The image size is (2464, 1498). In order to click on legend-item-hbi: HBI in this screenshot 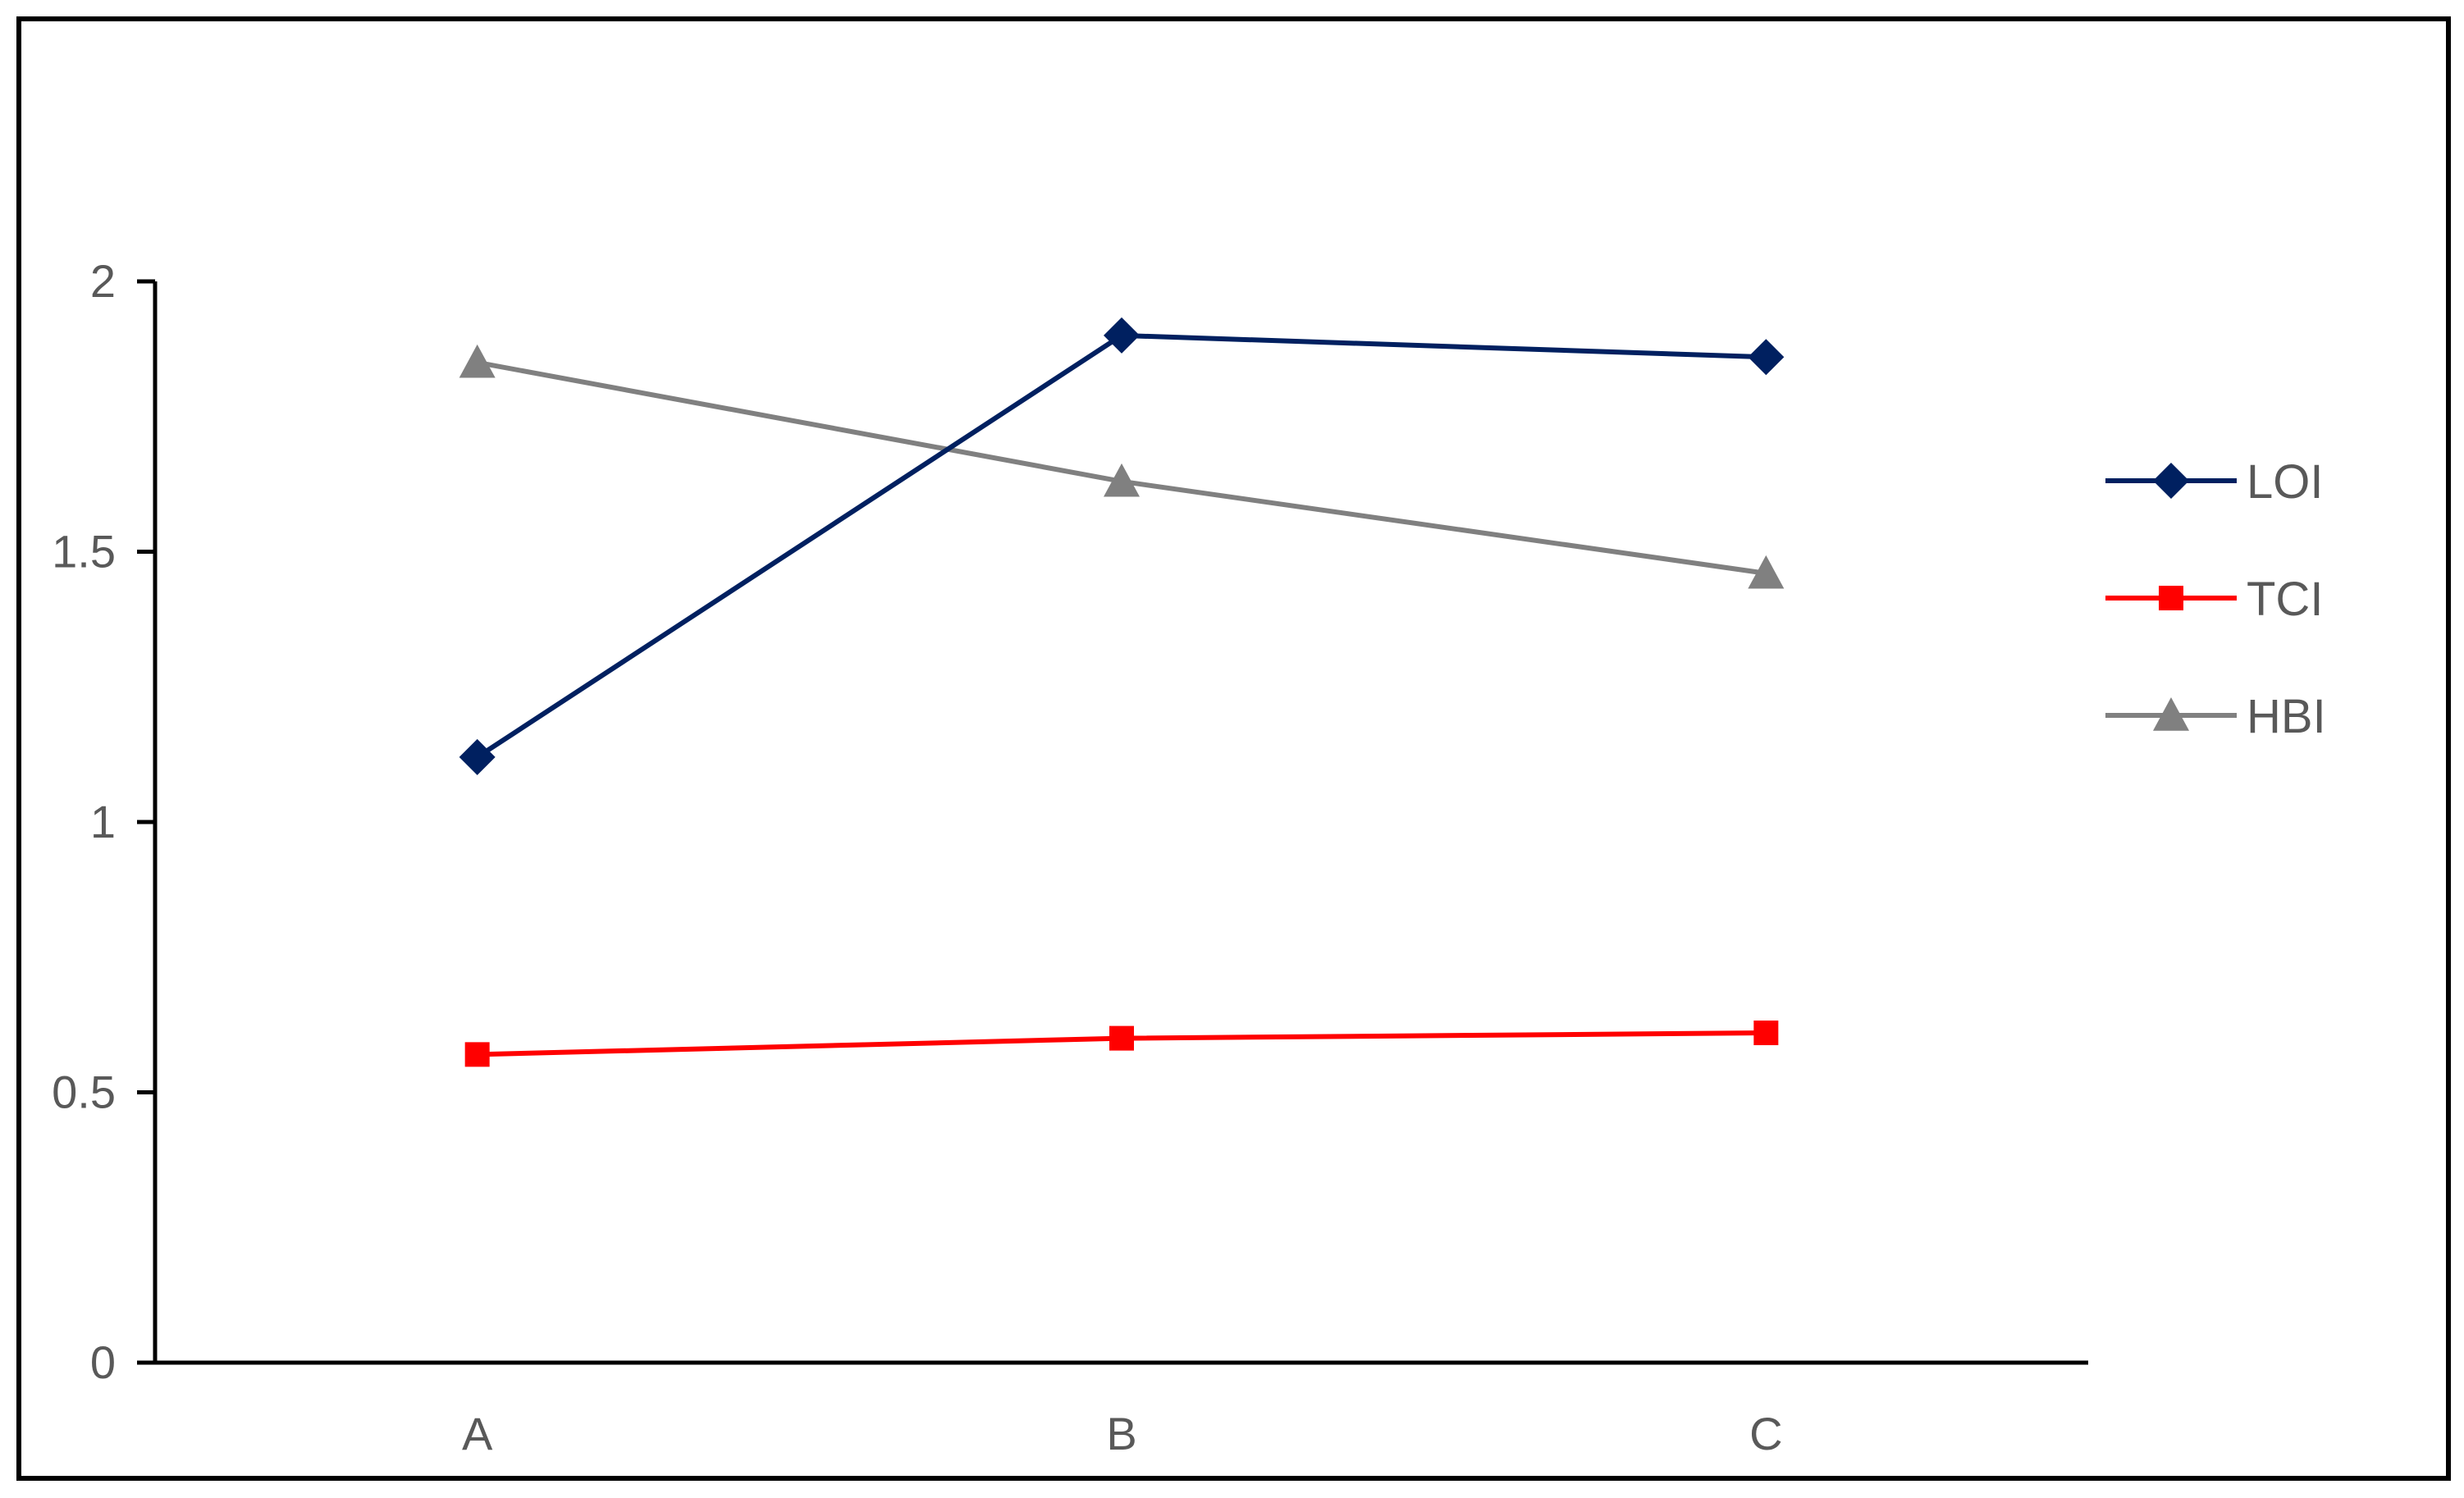, I will do `click(2215, 716)`.